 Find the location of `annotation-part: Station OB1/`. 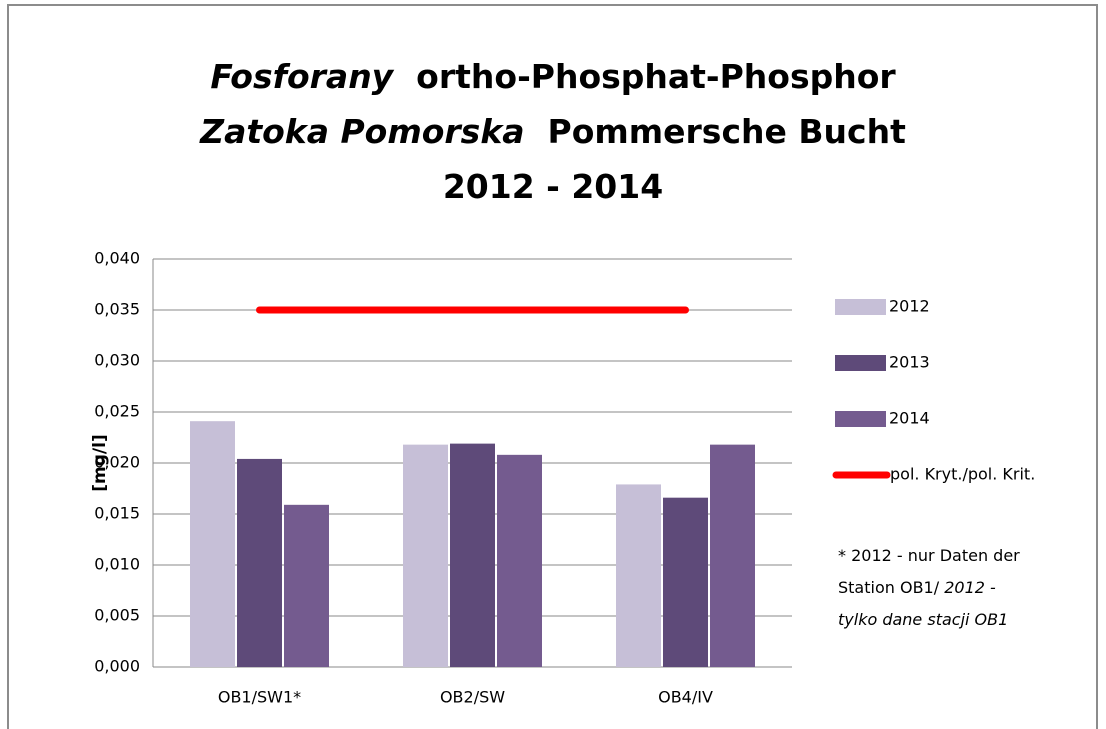

annotation-part: Station OB1/ is located at coordinates (891, 587).